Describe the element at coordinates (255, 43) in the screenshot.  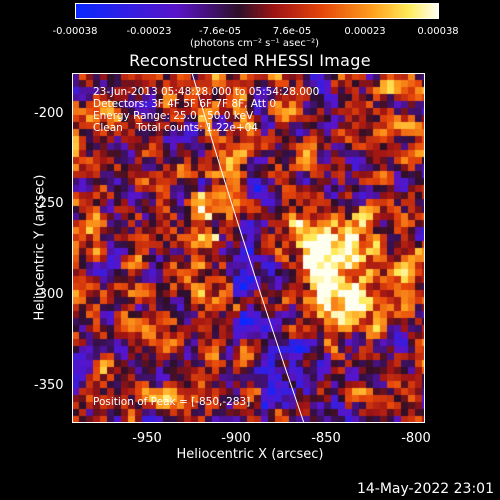
I see `colorbar-unit-label: (photons cm⁻² s⁻¹ asec⁻²)` at that location.